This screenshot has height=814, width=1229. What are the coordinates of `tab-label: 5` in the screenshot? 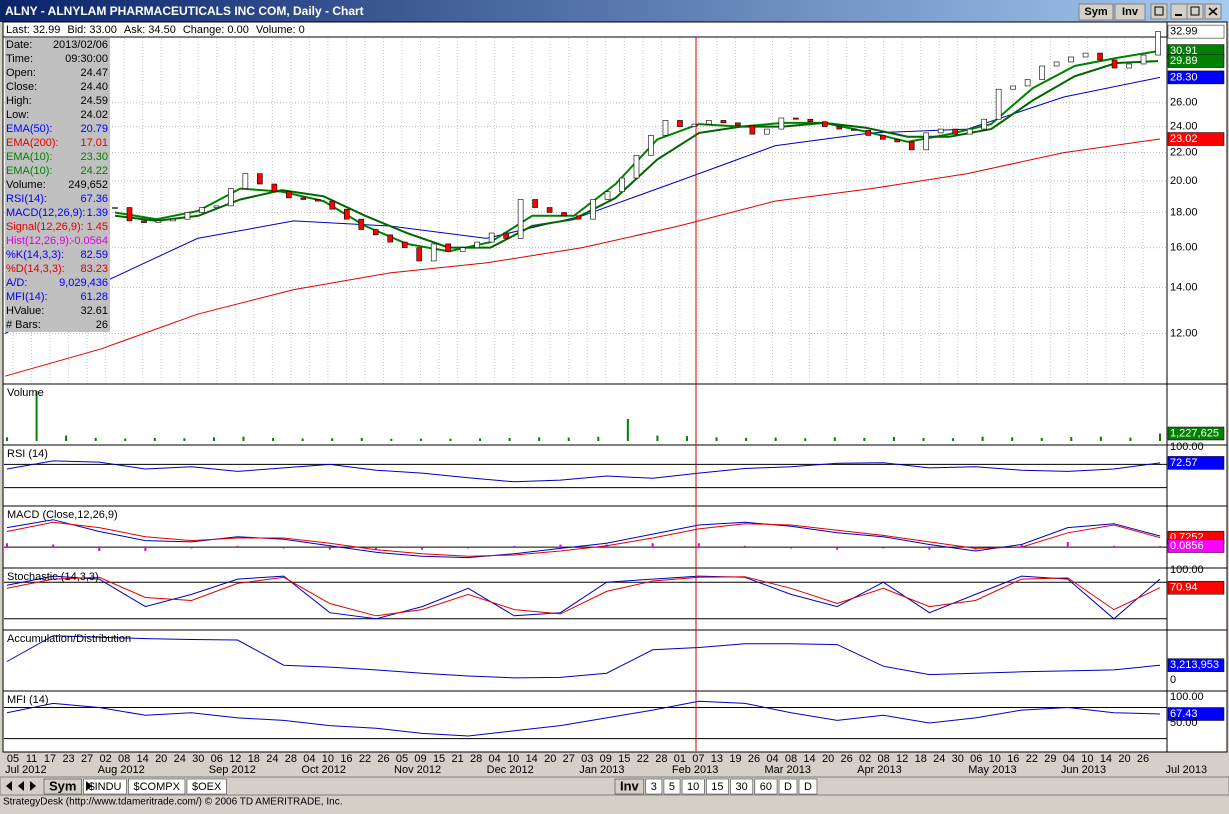 It's located at (672, 787).